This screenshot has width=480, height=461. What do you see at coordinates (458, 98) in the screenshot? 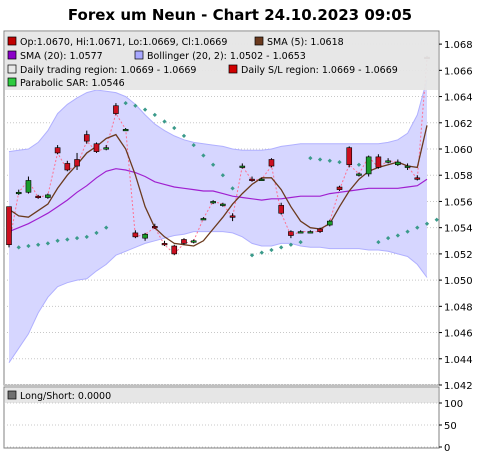
I see `y-tick-label: 1.064` at bounding box center [458, 98].